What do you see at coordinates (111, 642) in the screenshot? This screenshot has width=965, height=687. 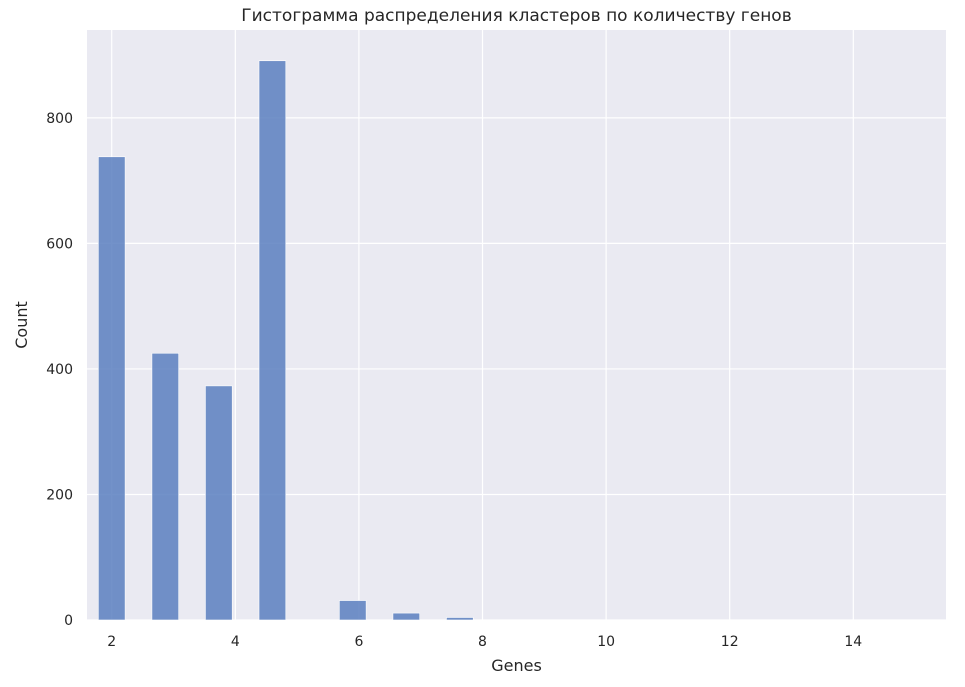 I see `x-tick-label: 2` at bounding box center [111, 642].